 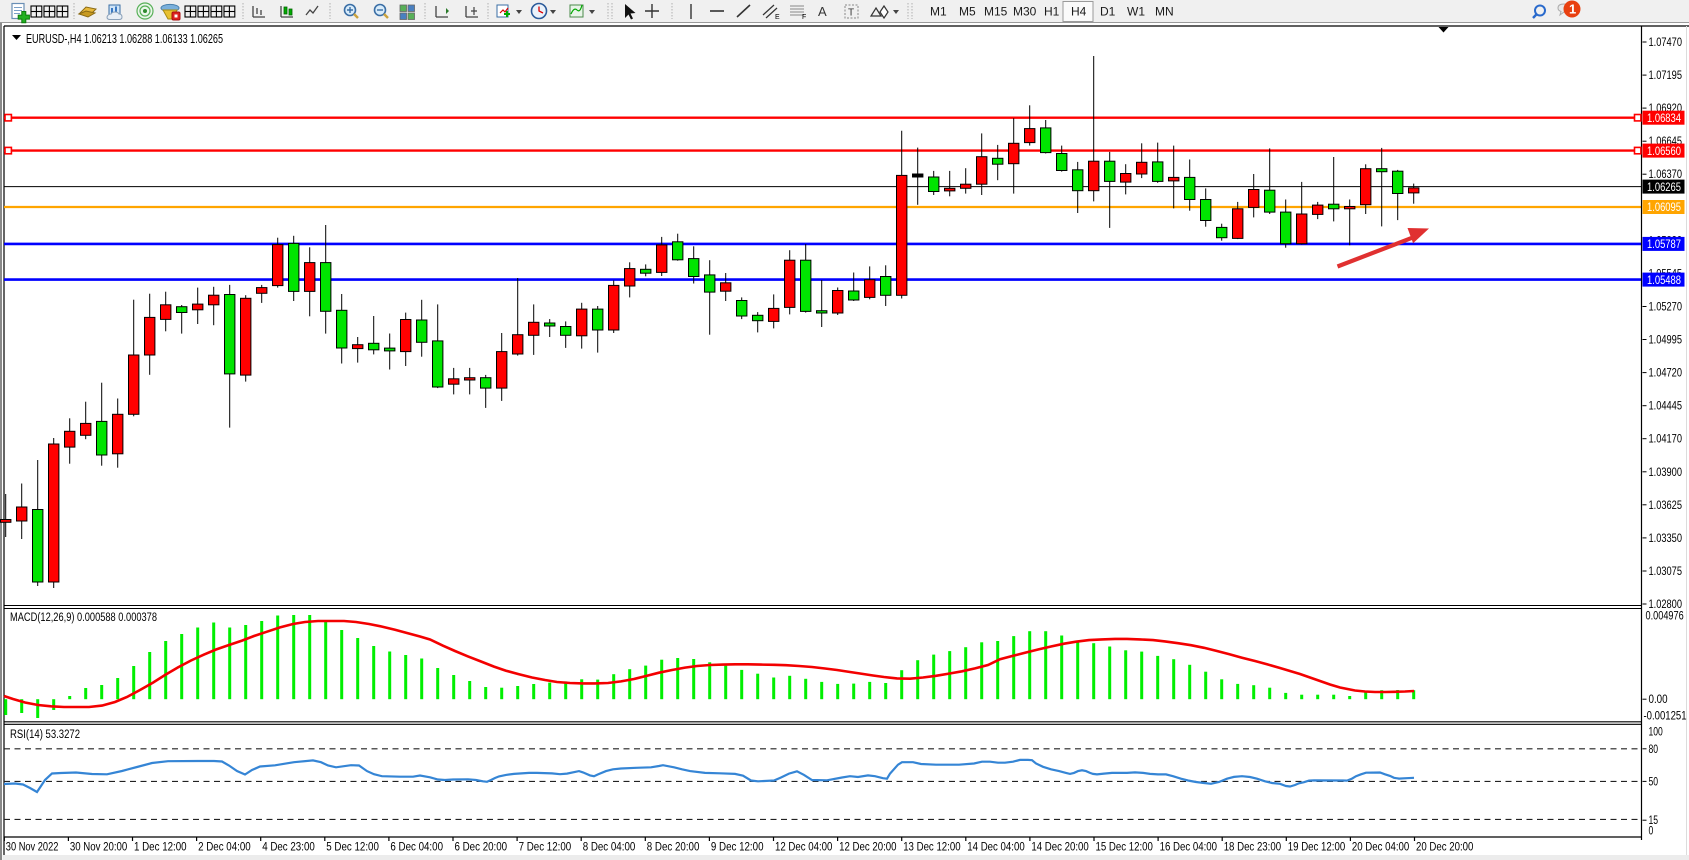 What do you see at coordinates (1666, 175) in the screenshot?
I see `svg-text: 1.06370` at bounding box center [1666, 175].